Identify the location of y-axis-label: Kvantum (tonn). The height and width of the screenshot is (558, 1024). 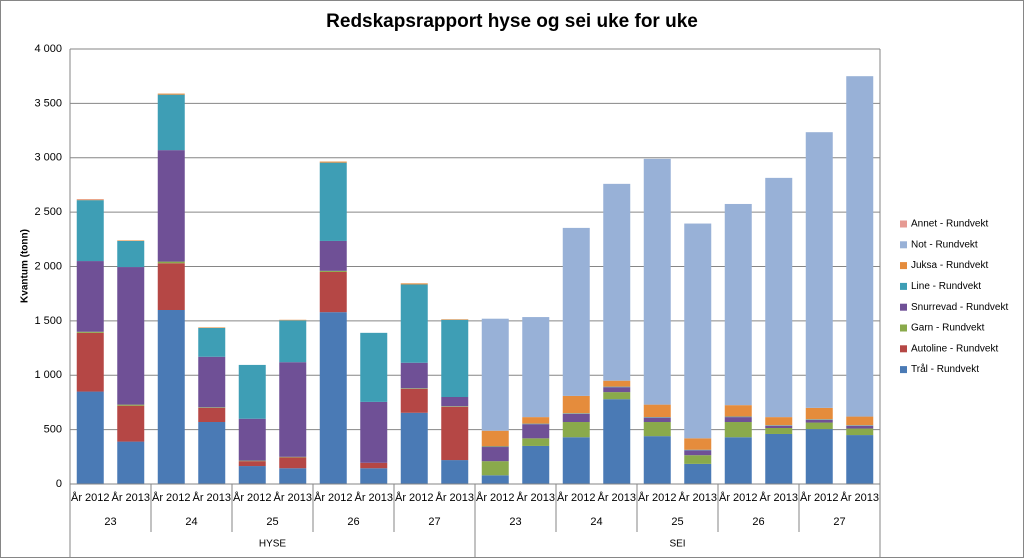
(25, 266).